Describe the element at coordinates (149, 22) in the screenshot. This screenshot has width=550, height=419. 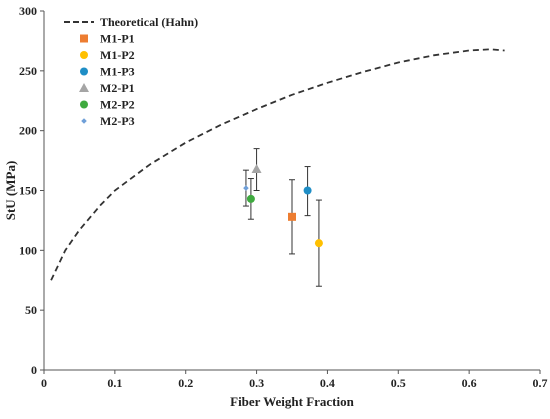
I see `legend-label: Theoretical (Hahn)` at that location.